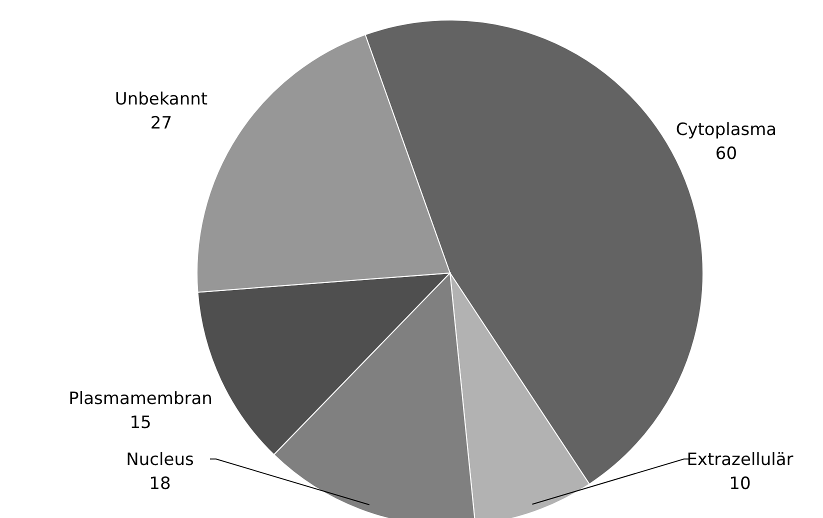 The image size is (823, 518). Describe the element at coordinates (161, 124) in the screenshot. I see `data-label: 27` at that location.